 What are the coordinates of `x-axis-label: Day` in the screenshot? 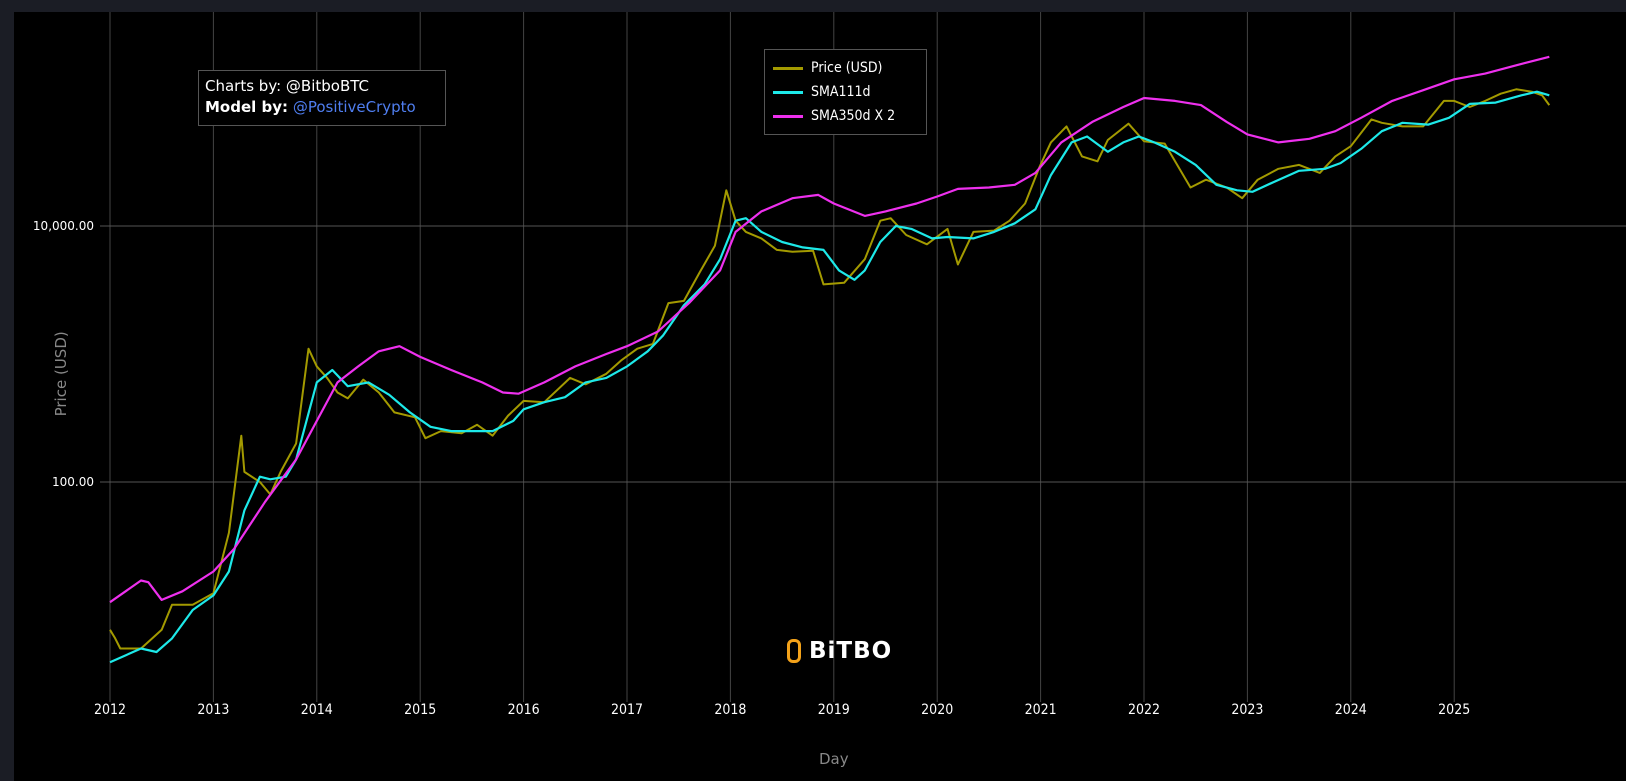 It's located at (834, 759).